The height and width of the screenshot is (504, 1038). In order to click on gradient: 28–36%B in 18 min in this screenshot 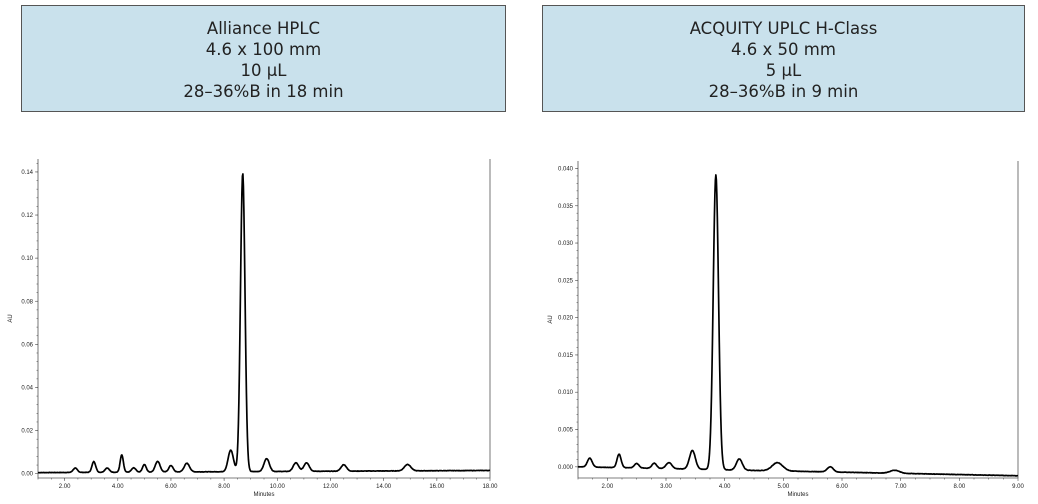, I will do `click(263, 91)`.